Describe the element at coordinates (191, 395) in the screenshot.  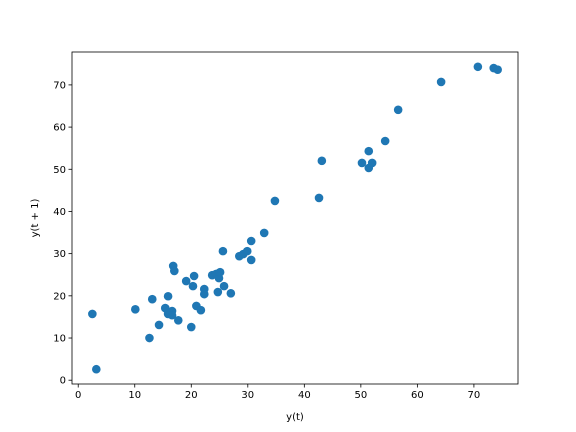
I see `x-tick-label: 20` at that location.